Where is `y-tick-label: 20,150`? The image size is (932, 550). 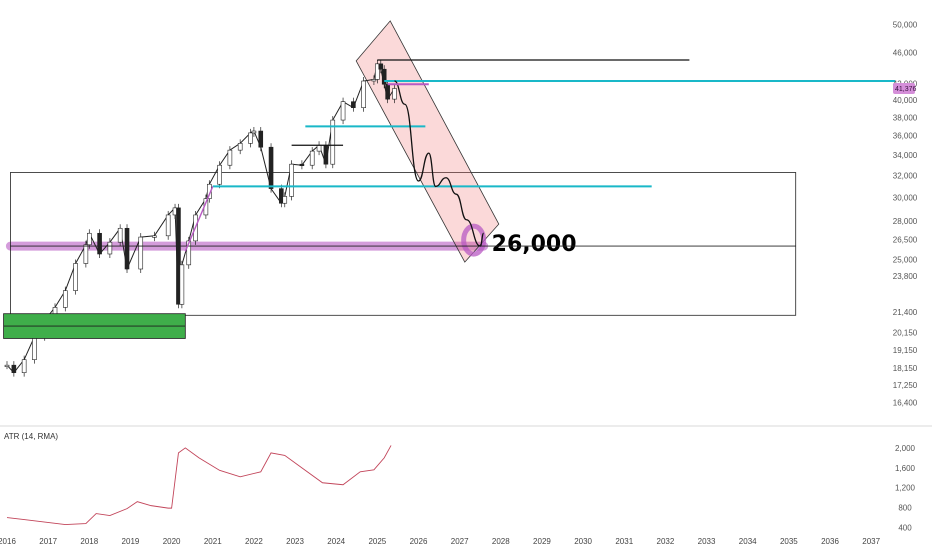
y-tick-label: 20,150 is located at coordinates (905, 333).